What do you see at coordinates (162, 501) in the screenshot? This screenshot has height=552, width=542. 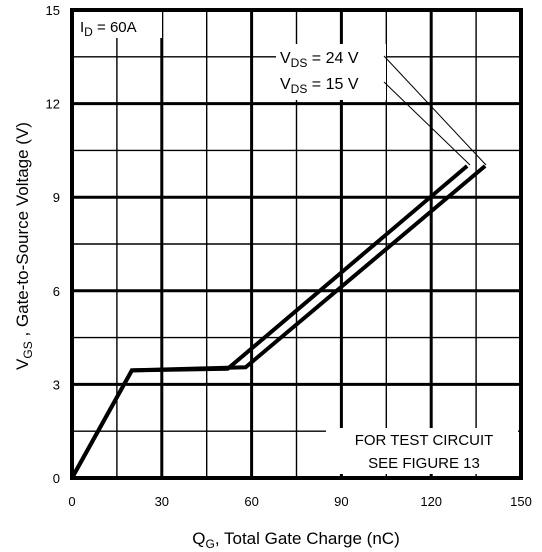 I see `x-tick-label: 30` at bounding box center [162, 501].